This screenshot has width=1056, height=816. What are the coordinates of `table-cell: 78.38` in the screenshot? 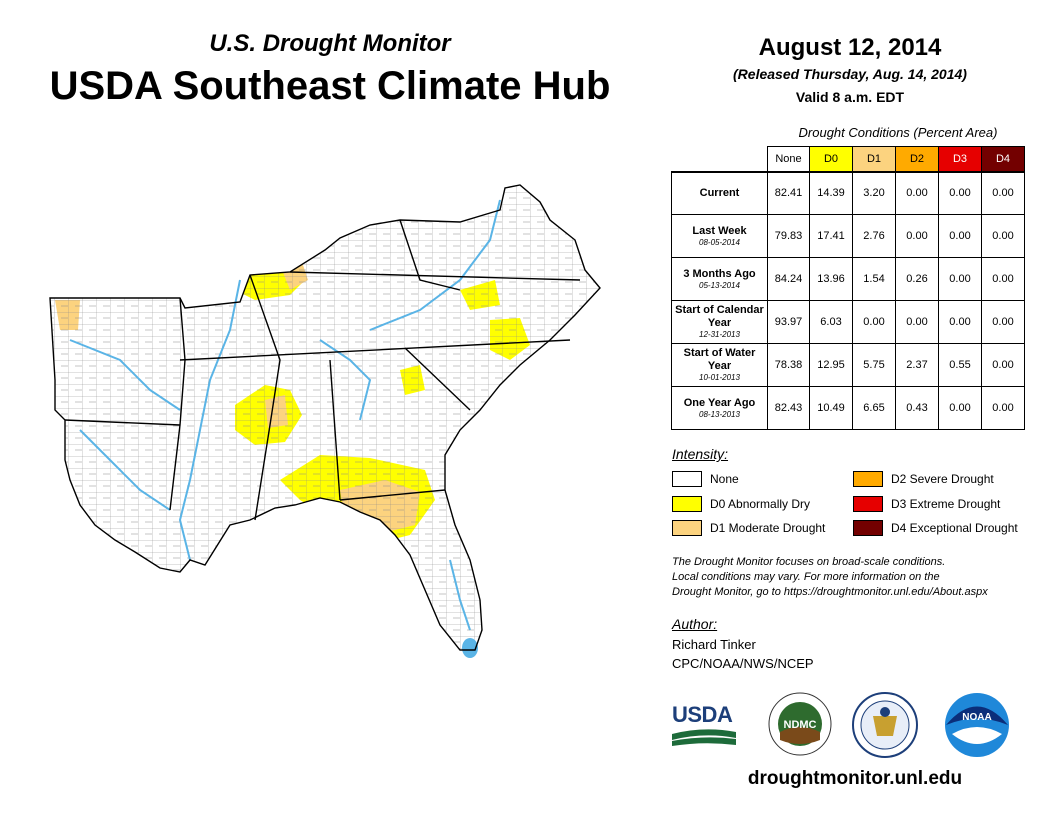 It's located at (788, 365).